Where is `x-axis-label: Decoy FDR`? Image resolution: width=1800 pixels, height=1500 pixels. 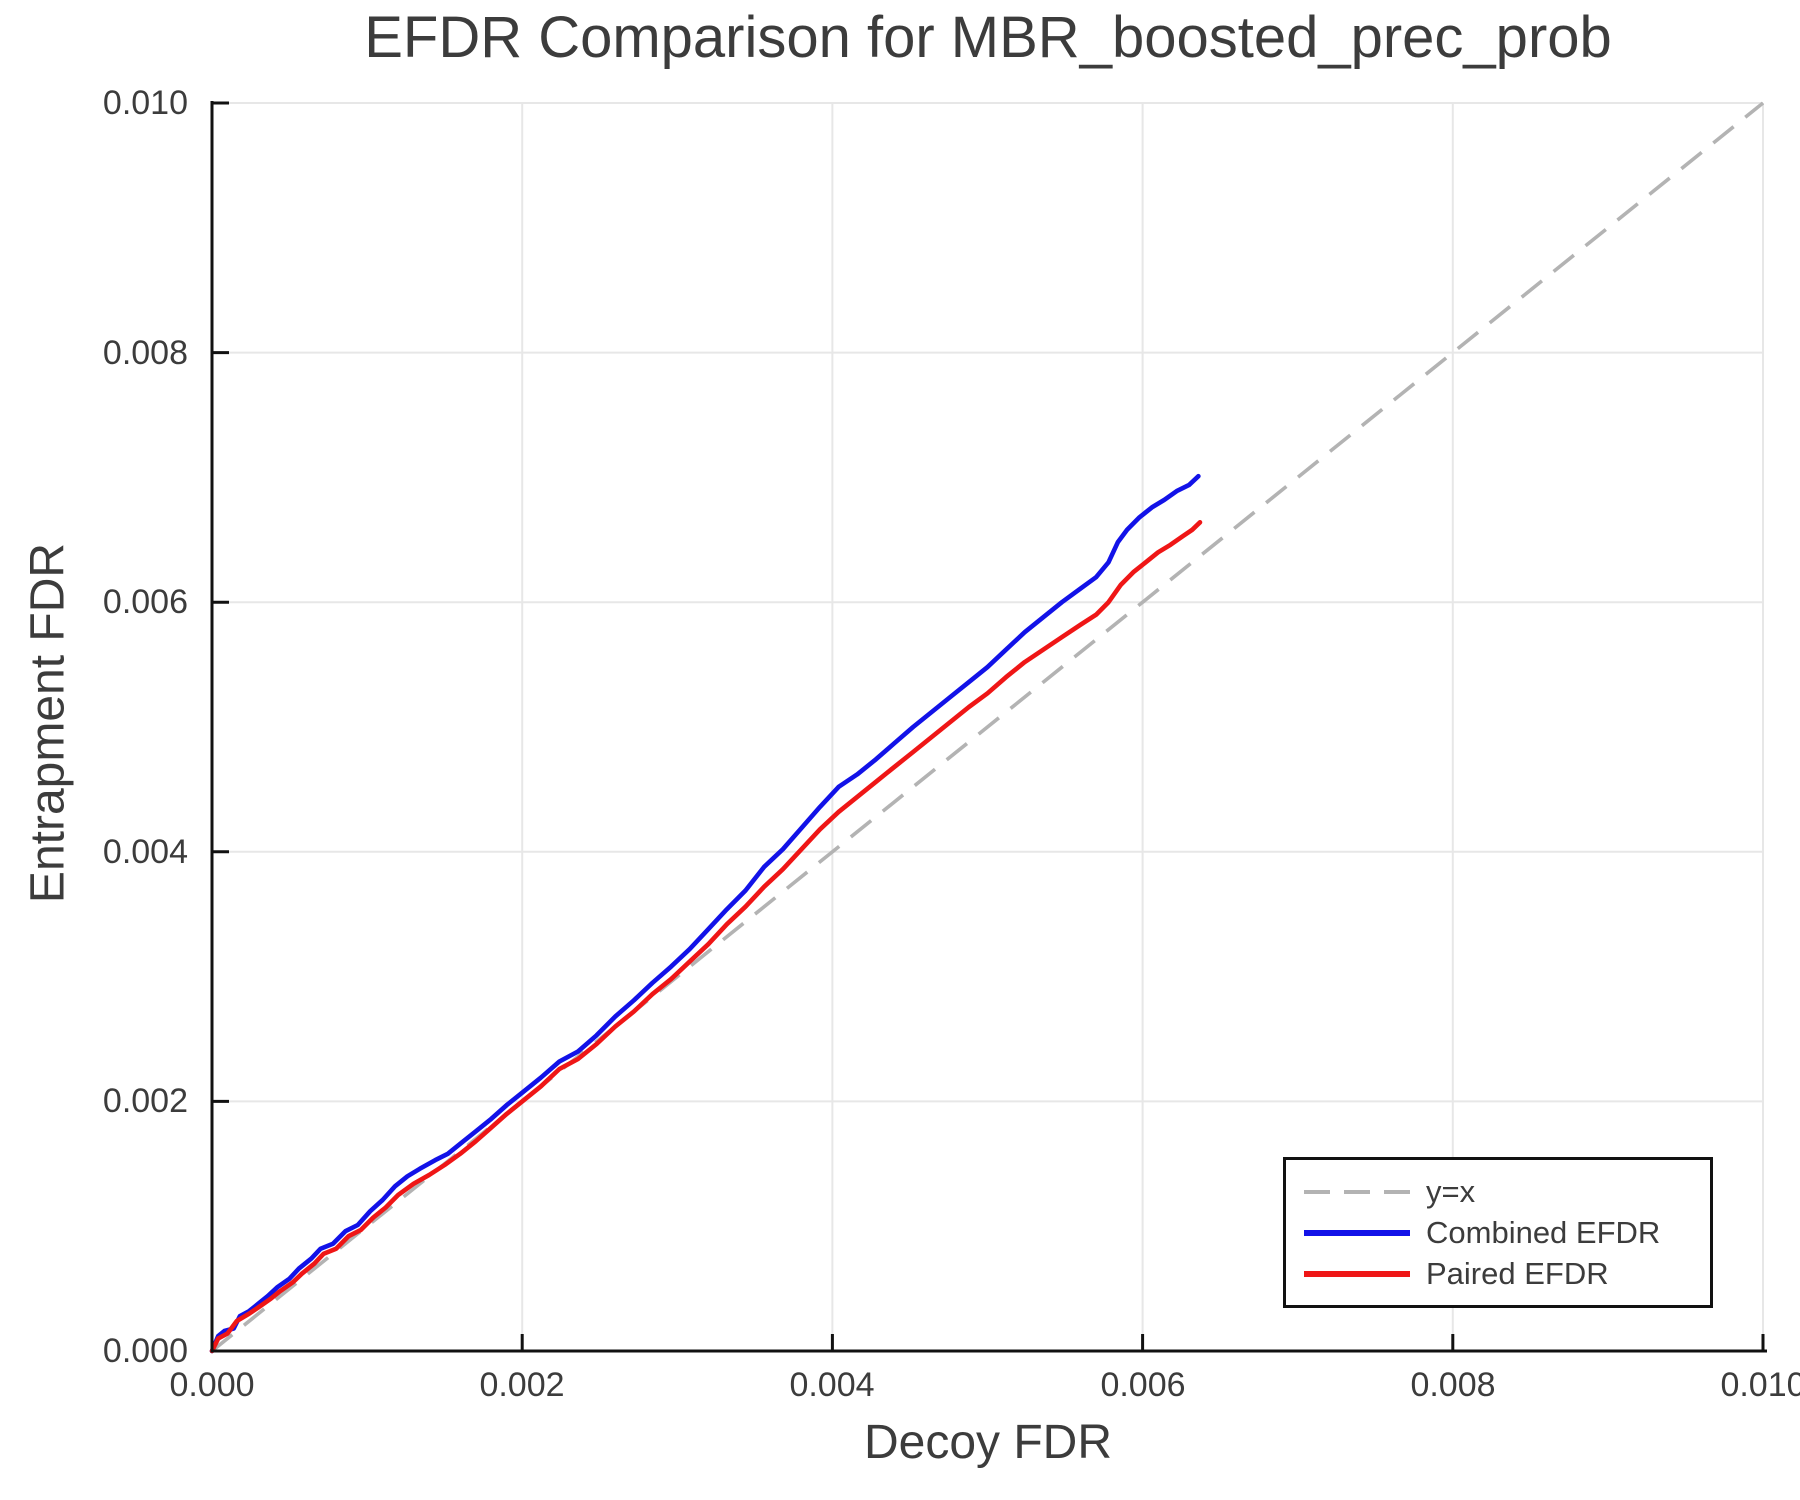
x-axis-label: Decoy FDR is located at coordinates (988, 1442).